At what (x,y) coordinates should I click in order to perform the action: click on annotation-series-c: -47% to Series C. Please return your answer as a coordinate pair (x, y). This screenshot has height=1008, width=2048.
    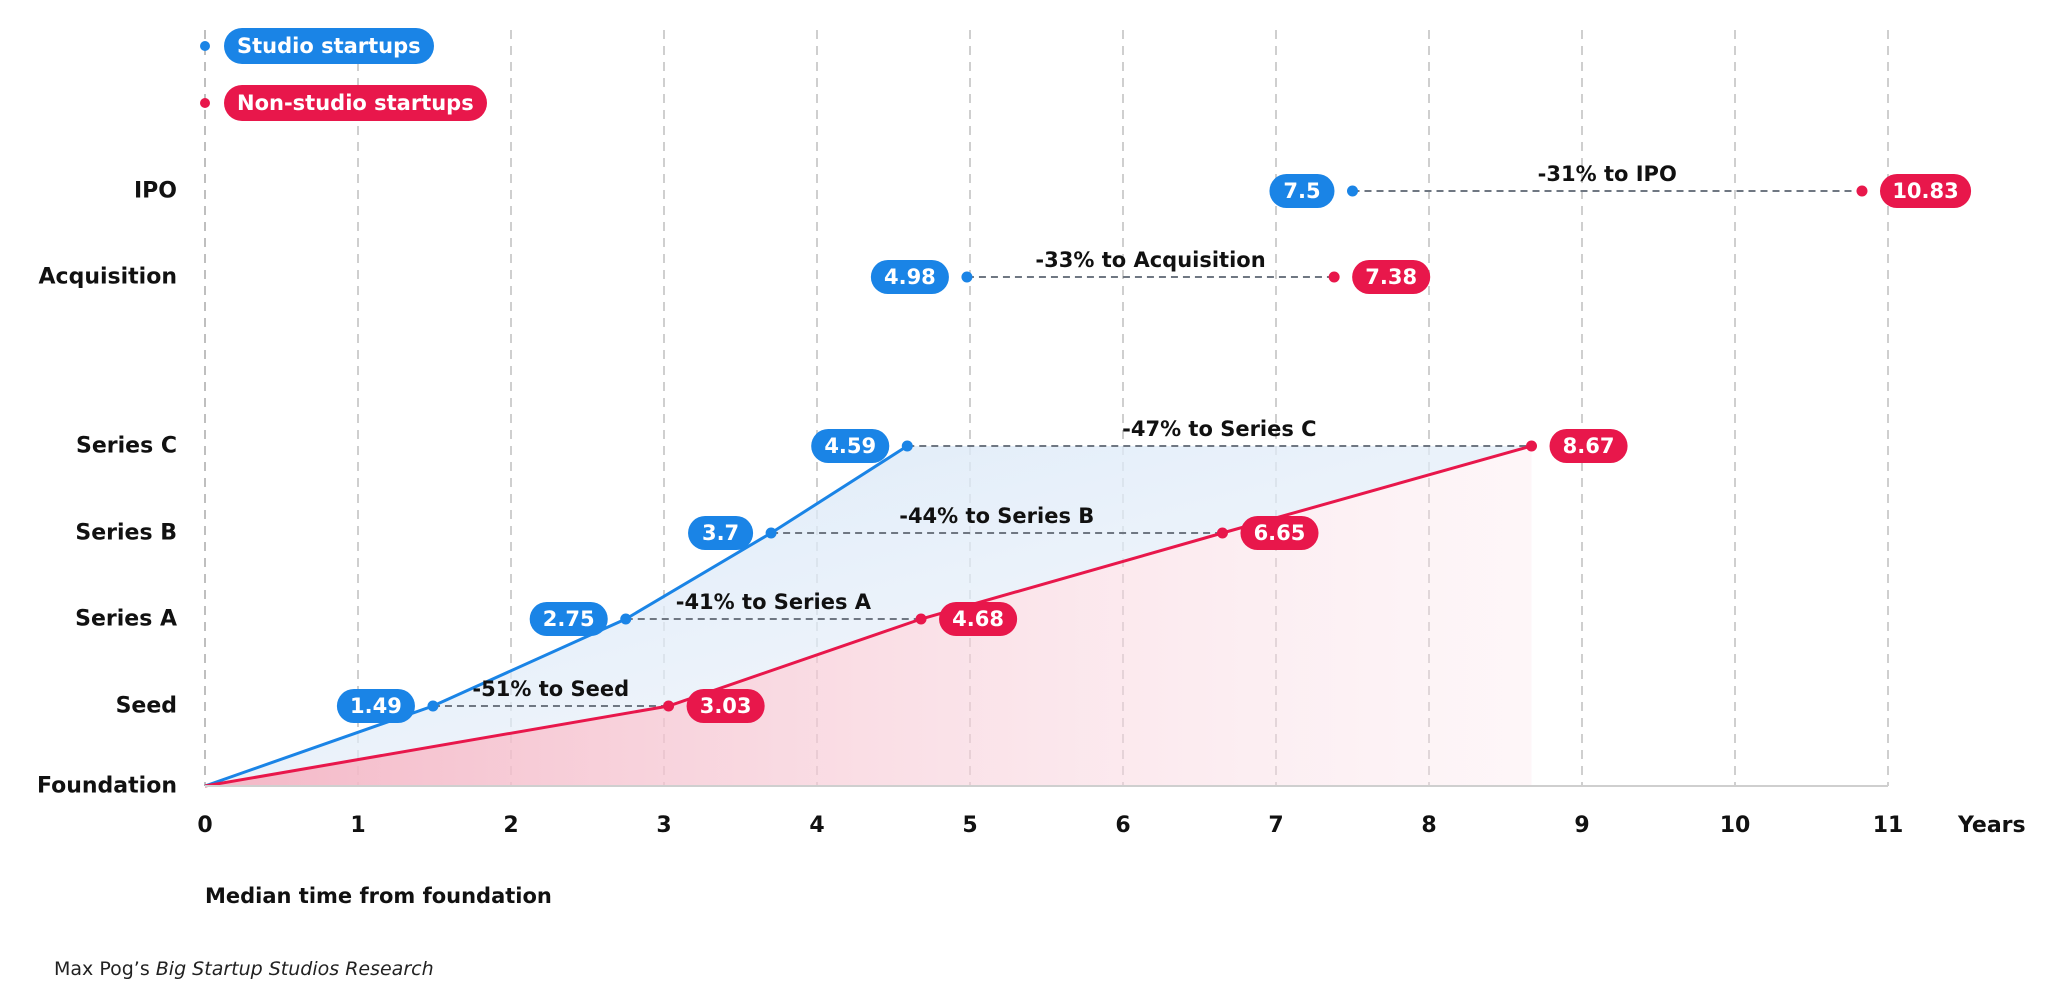
    Looking at the image, I should click on (1219, 429).